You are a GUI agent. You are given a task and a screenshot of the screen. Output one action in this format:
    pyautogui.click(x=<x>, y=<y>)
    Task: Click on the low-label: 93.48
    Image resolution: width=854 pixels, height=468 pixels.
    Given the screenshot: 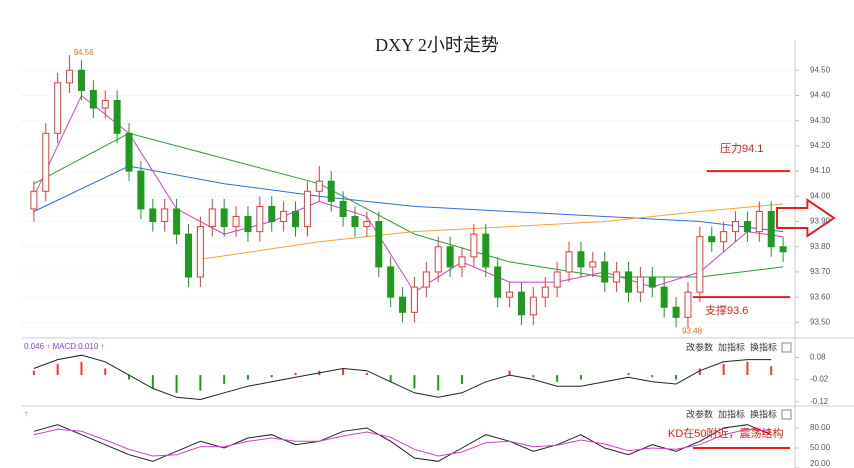 What is the action you would take?
    pyautogui.click(x=692, y=331)
    